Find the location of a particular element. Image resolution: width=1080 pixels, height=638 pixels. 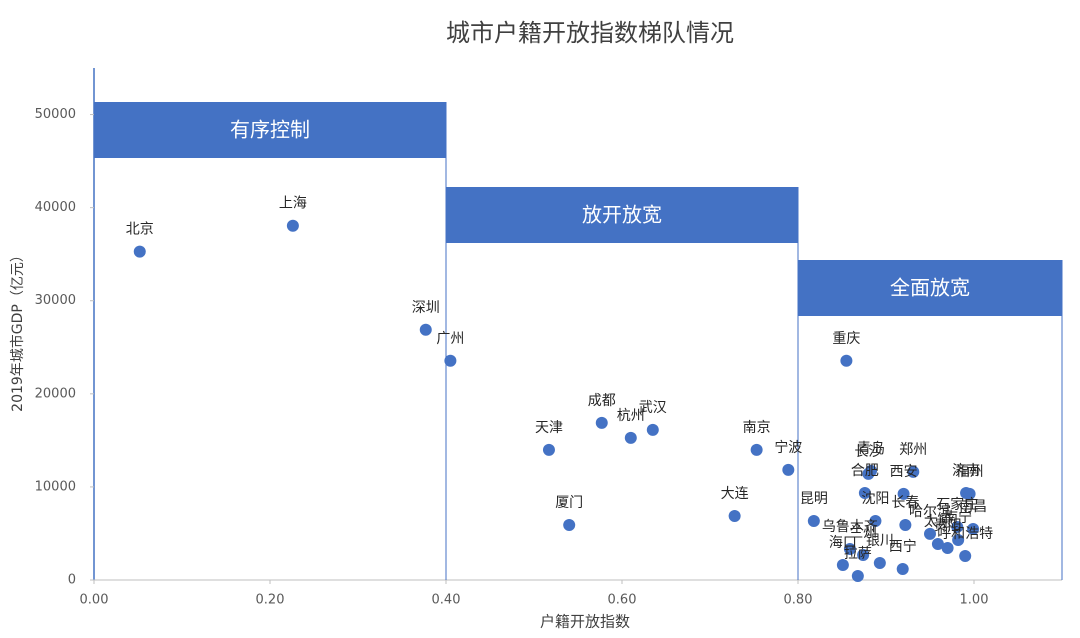

point-label: 昆明 is located at coordinates (814, 499).